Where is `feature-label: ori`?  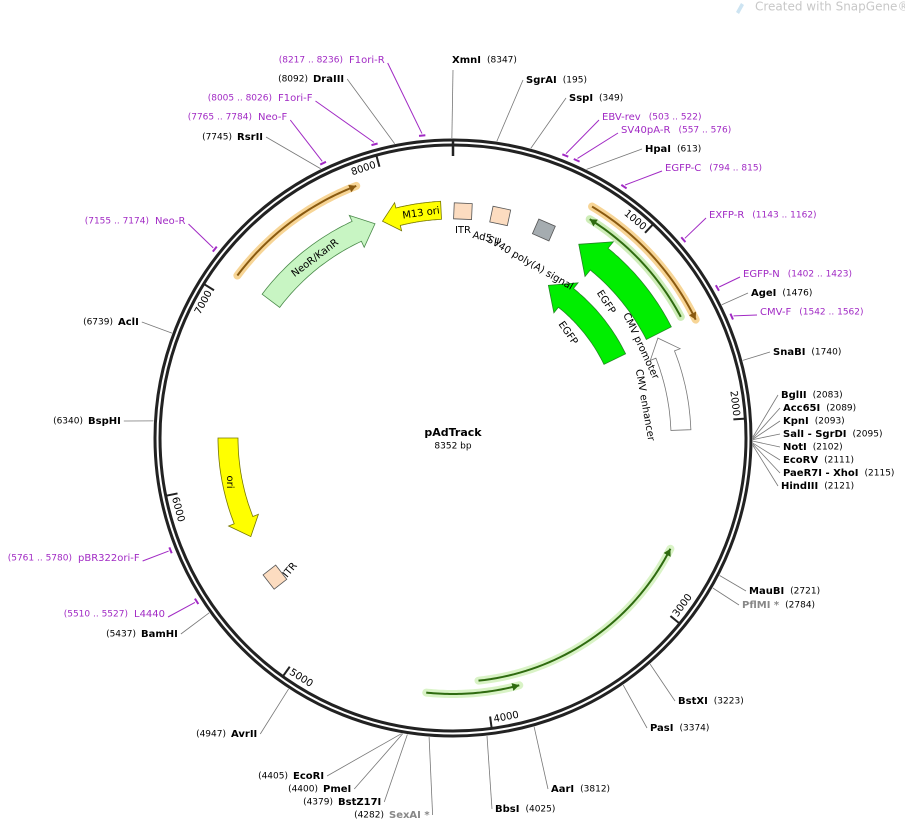 feature-label: ori is located at coordinates (229, 481).